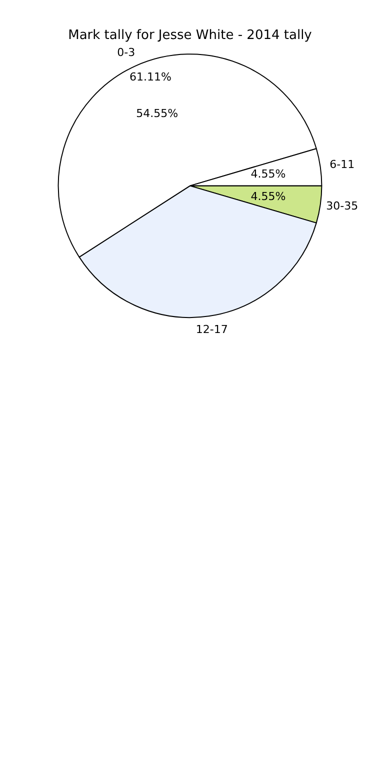 The width and height of the screenshot is (390, 780). Describe the element at coordinates (157, 113) in the screenshot. I see `data-label: 54.55%` at that location.